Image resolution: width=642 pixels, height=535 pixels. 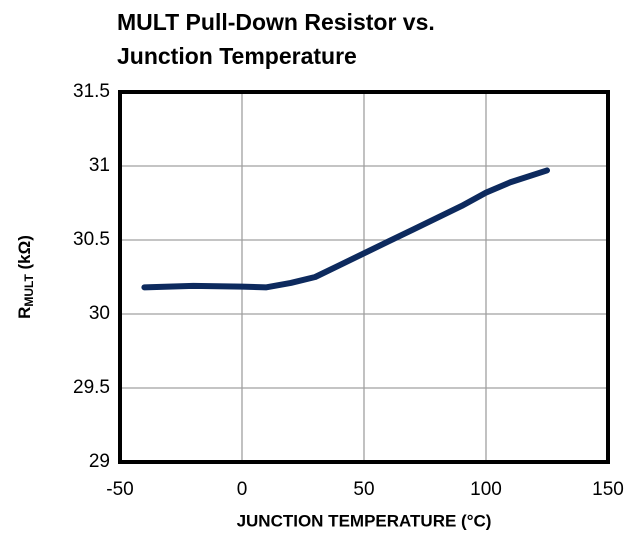 I want to click on y-tick-label: 30.5, so click(x=91, y=239).